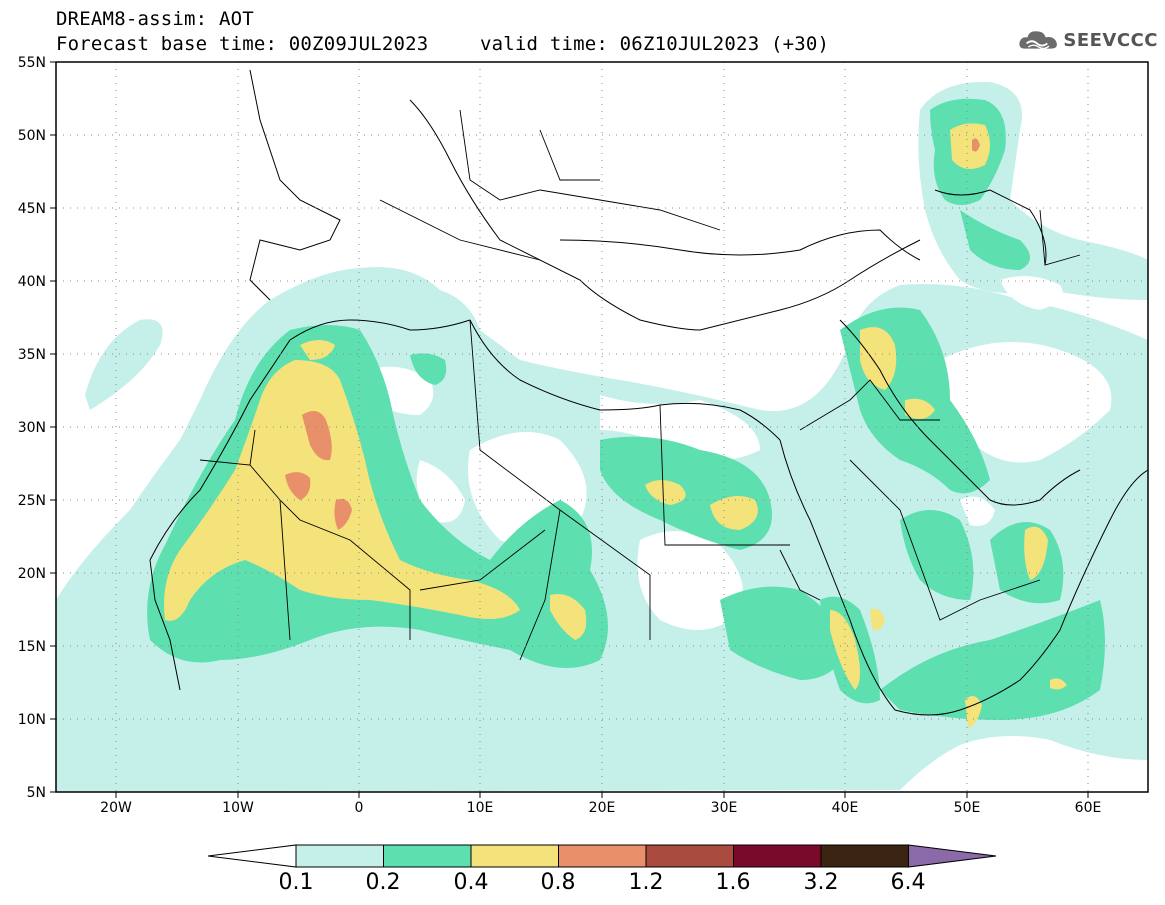 Image resolution: width=1165 pixels, height=905 pixels. What do you see at coordinates (242, 44) in the screenshot?
I see `forecast-base-time: Forecast base time: 00Z09JUL2023` at bounding box center [242, 44].